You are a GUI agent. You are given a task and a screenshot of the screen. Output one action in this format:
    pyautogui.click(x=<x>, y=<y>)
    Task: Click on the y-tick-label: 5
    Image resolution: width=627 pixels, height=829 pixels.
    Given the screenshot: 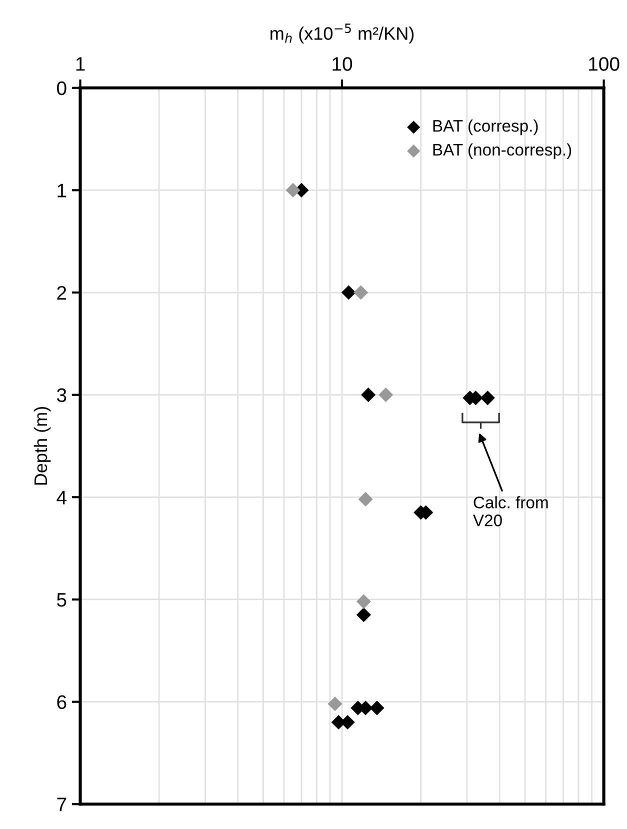 What is the action you would take?
    pyautogui.click(x=61, y=600)
    